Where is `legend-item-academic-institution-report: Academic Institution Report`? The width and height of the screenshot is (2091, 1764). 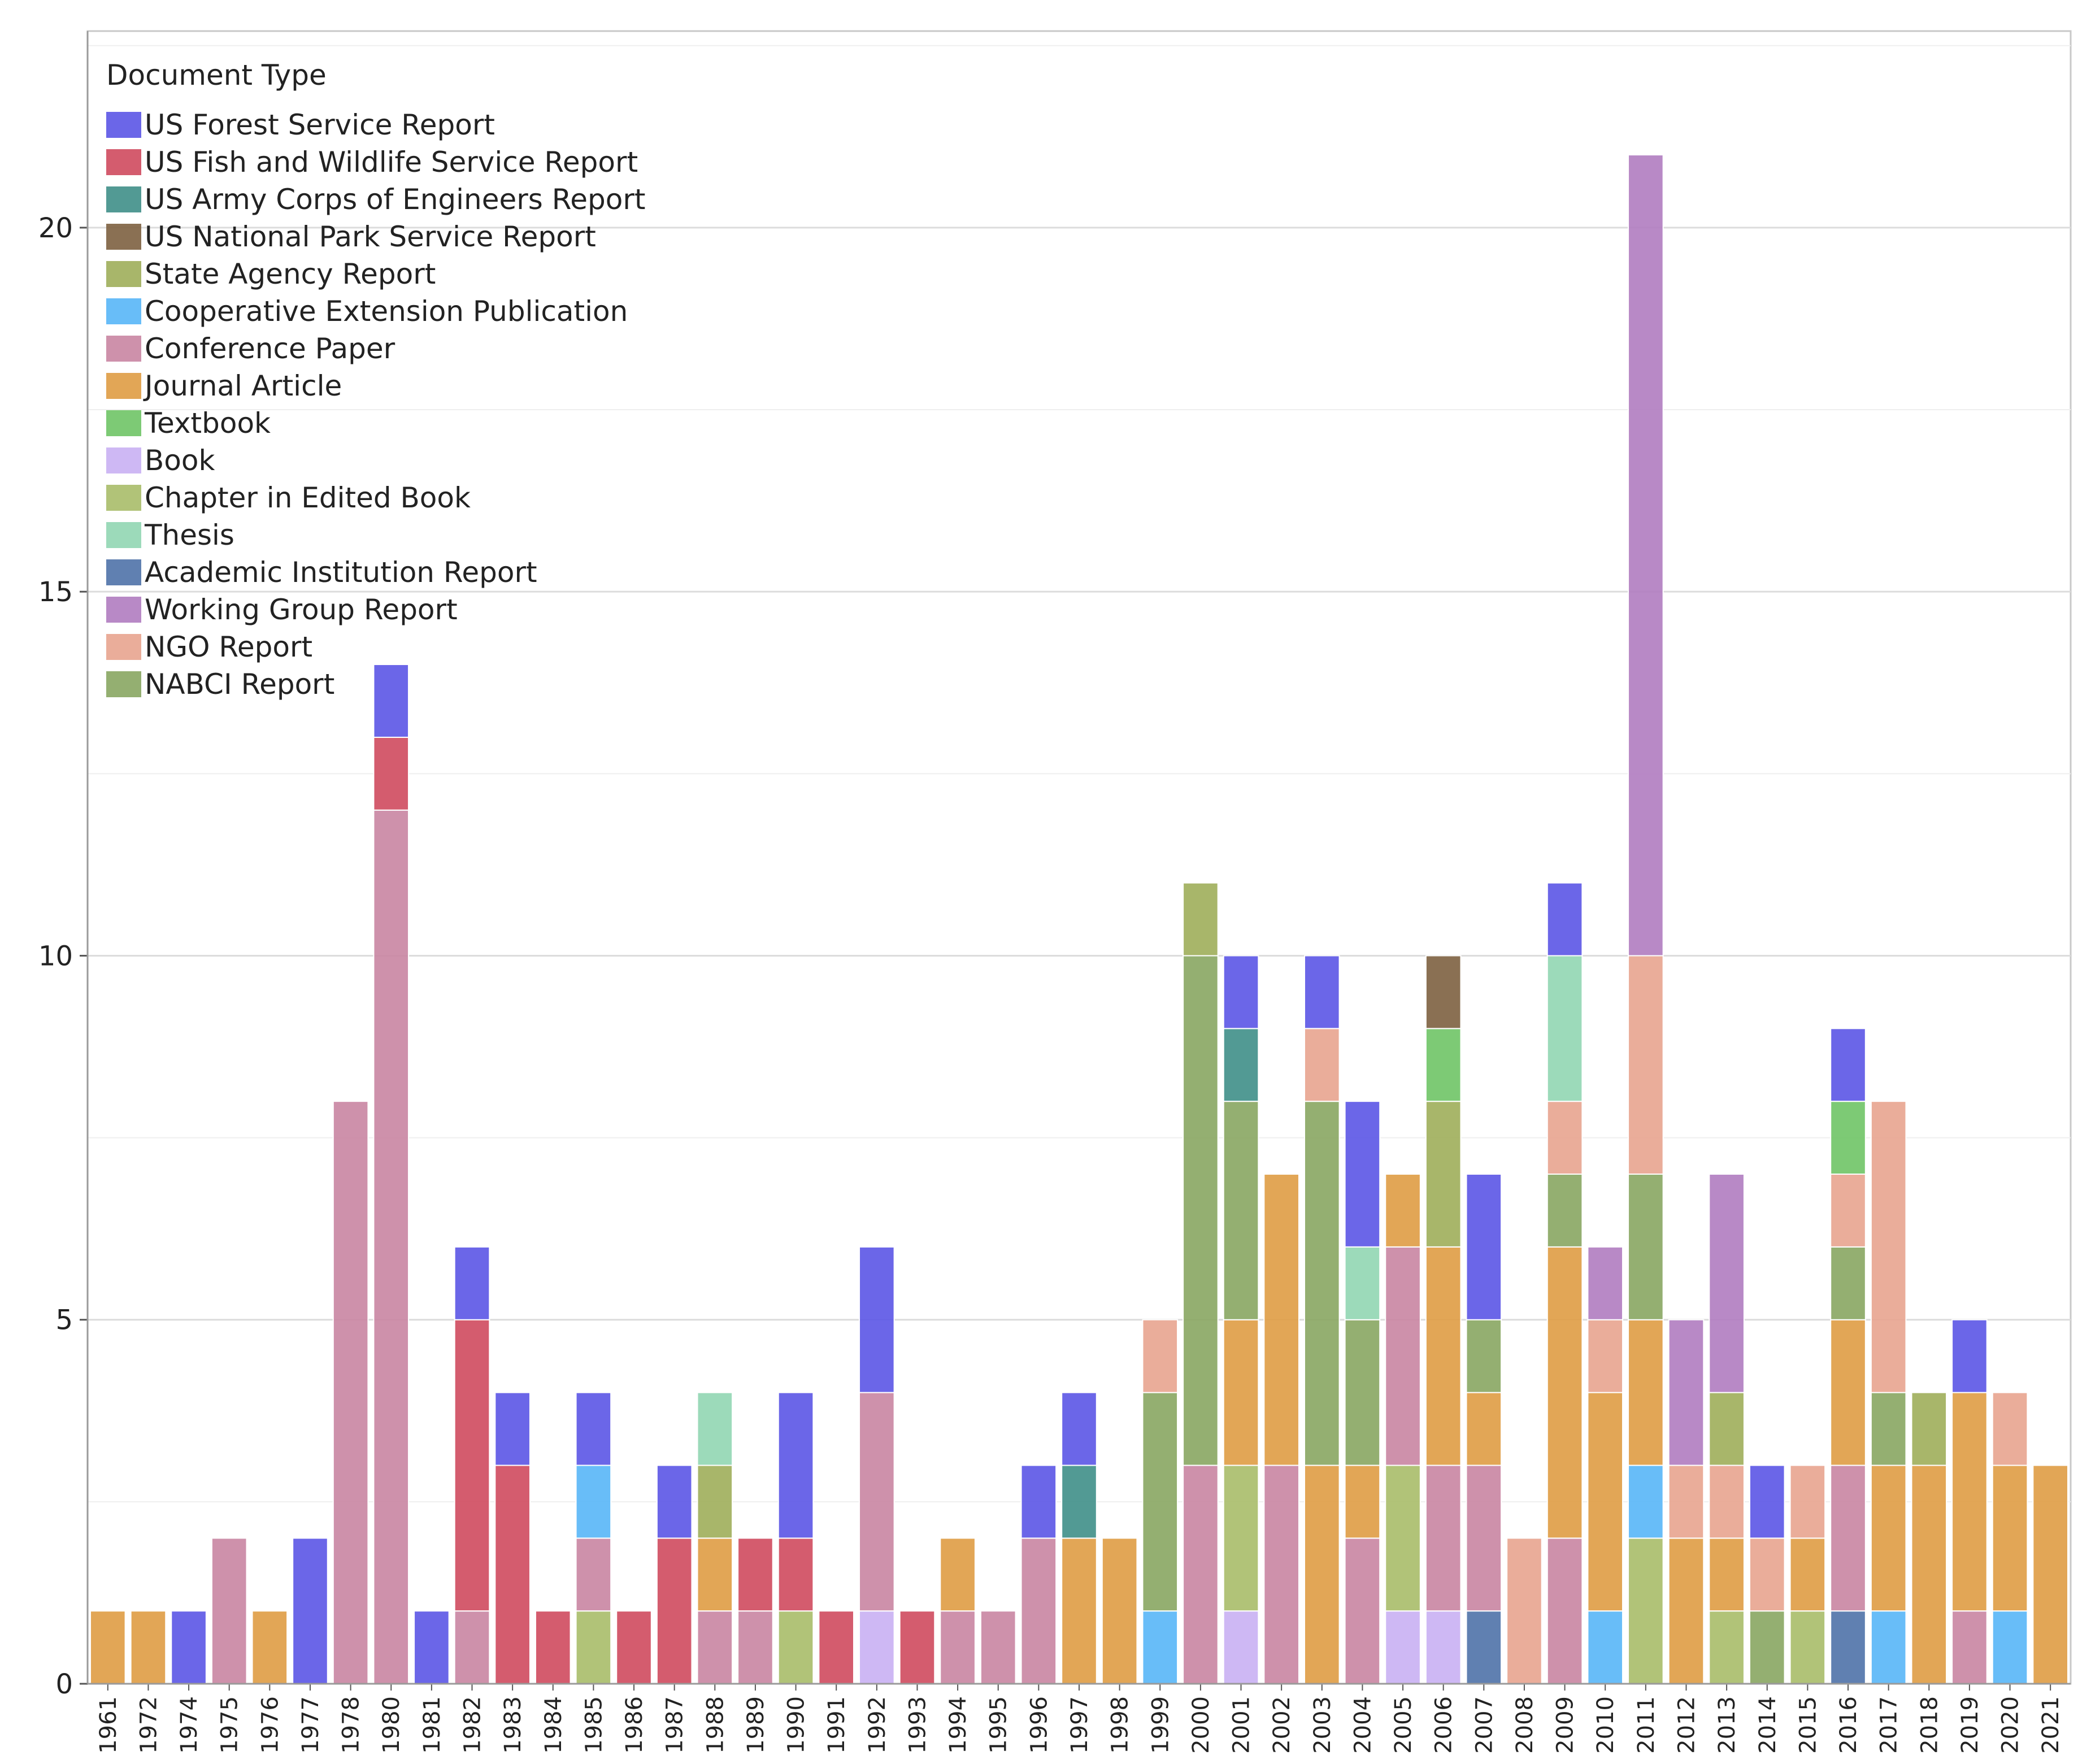
legend-item-academic-institution-report: Academic Institution Report is located at coordinates (321, 572).